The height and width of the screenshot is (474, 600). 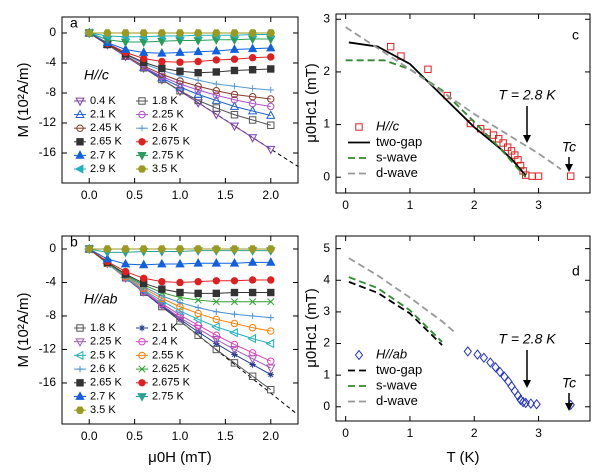 I want to click on plot-area, so click(x=191, y=329).